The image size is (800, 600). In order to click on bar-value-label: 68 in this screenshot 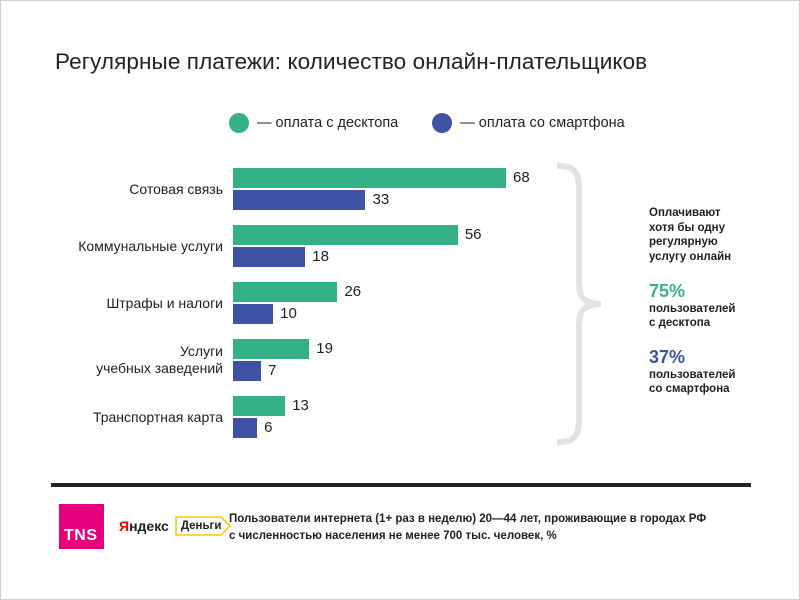, I will do `click(521, 177)`.